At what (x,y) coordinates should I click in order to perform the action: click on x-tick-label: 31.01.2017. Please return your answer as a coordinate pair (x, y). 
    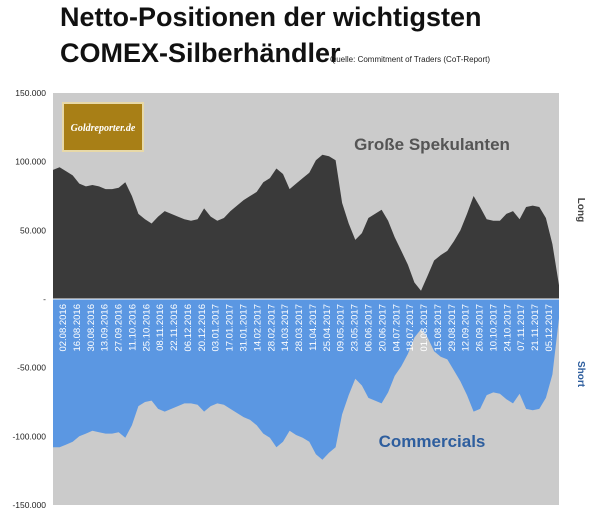
    Looking at the image, I should click on (244, 328).